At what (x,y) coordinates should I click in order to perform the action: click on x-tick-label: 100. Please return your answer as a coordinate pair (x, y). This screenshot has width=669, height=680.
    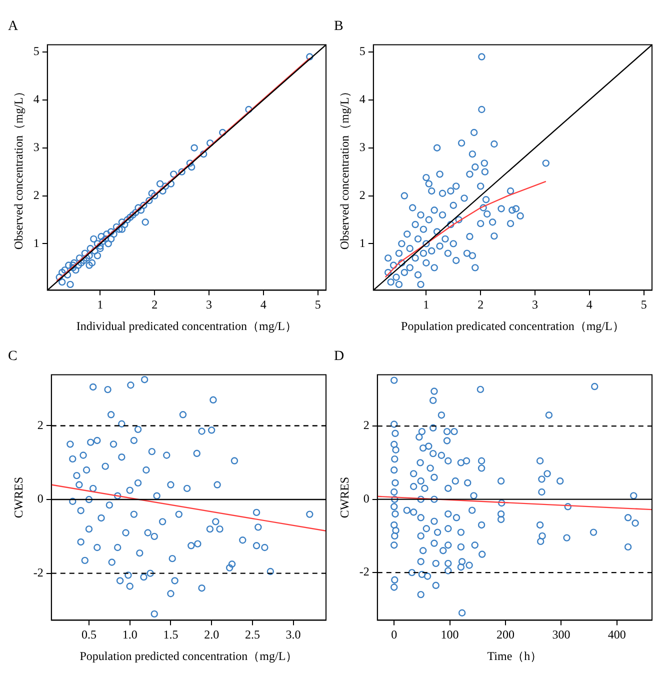
    Looking at the image, I should click on (449, 635).